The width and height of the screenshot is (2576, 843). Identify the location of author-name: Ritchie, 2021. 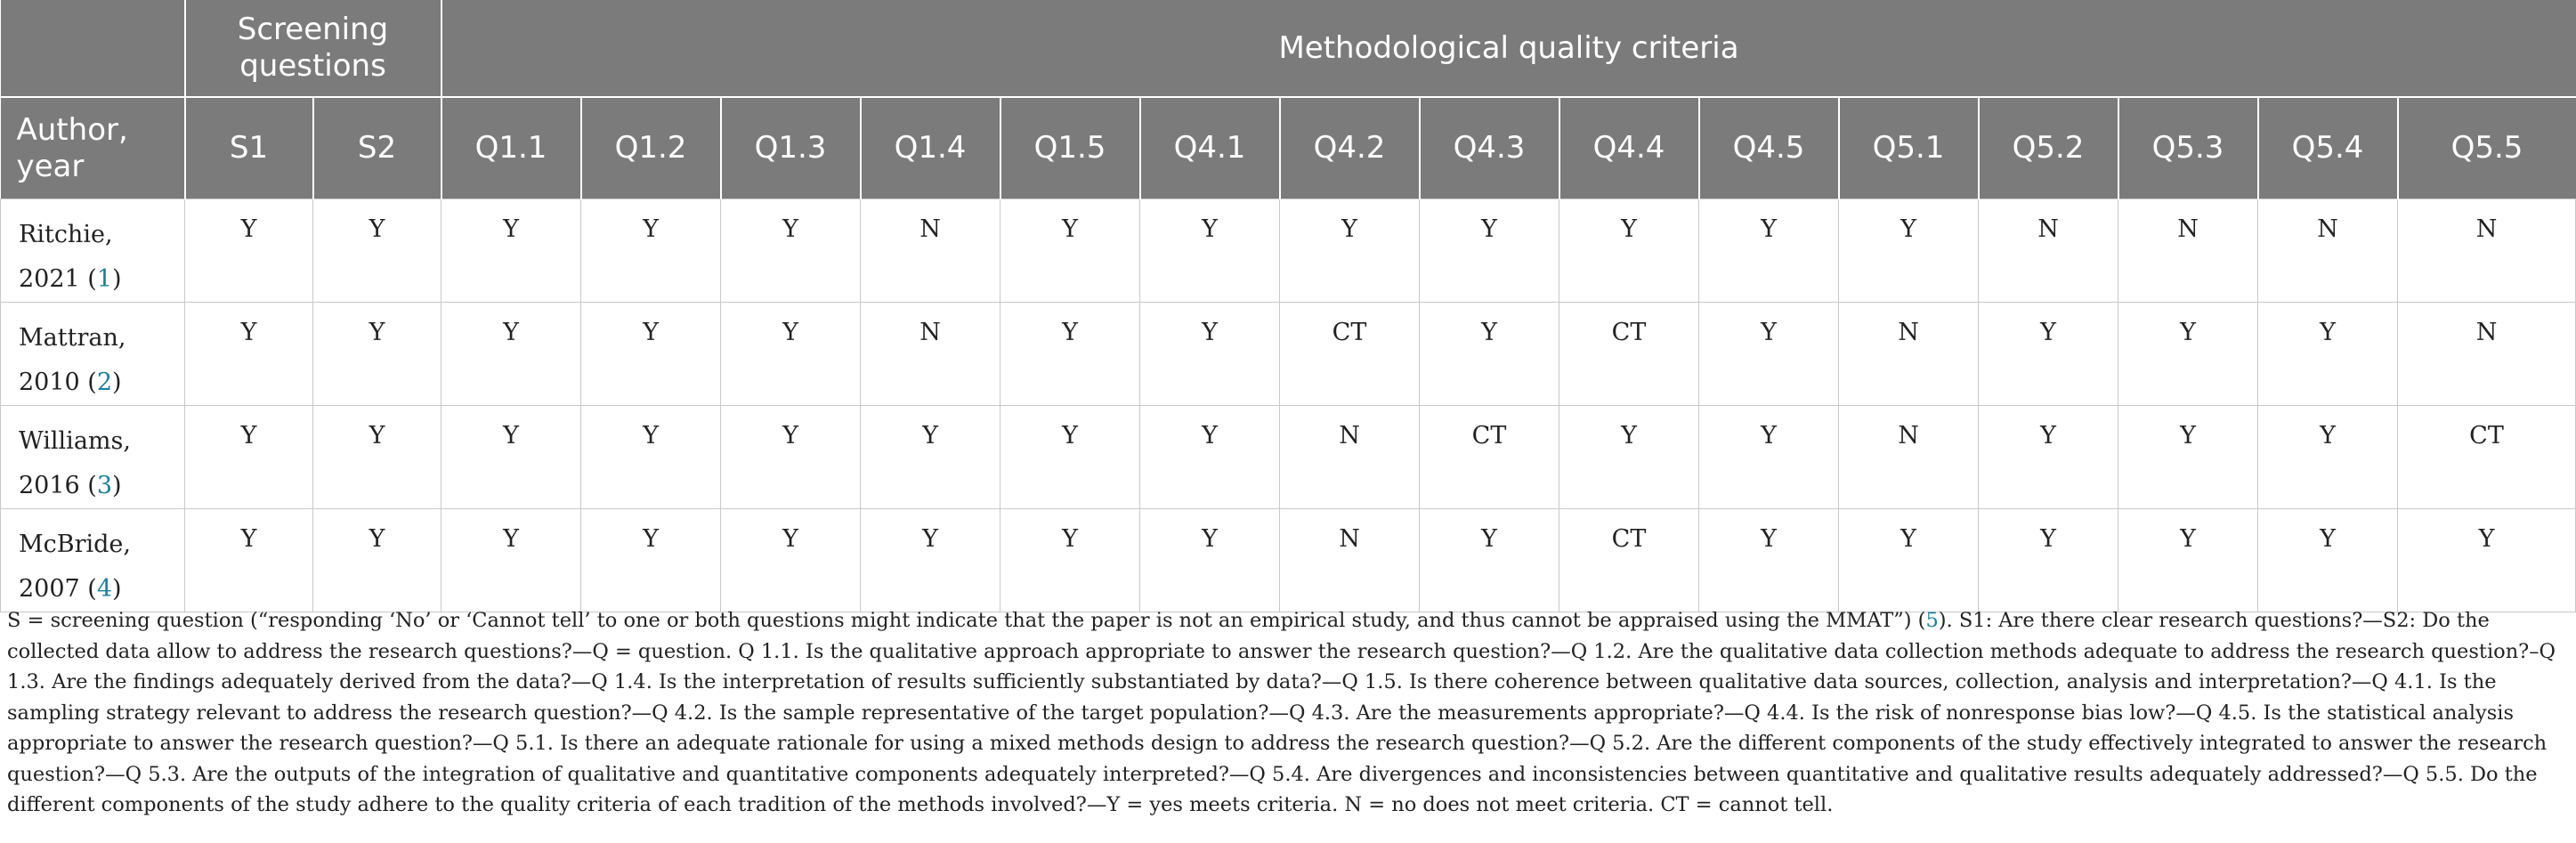
(66, 257).